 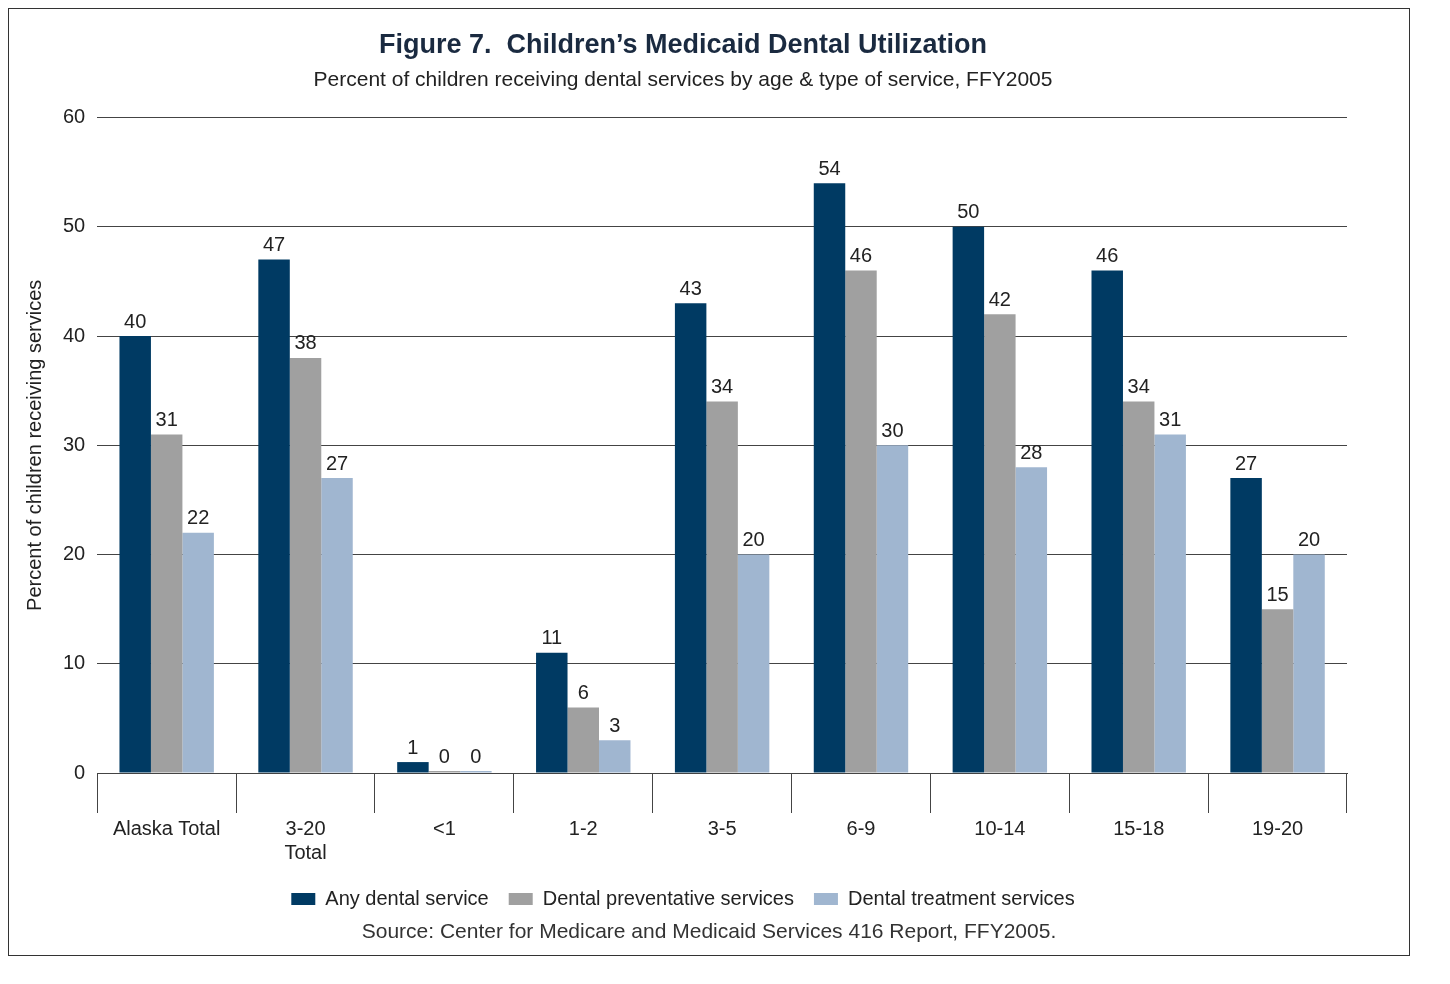 I want to click on data-label: 38, so click(x=305, y=342).